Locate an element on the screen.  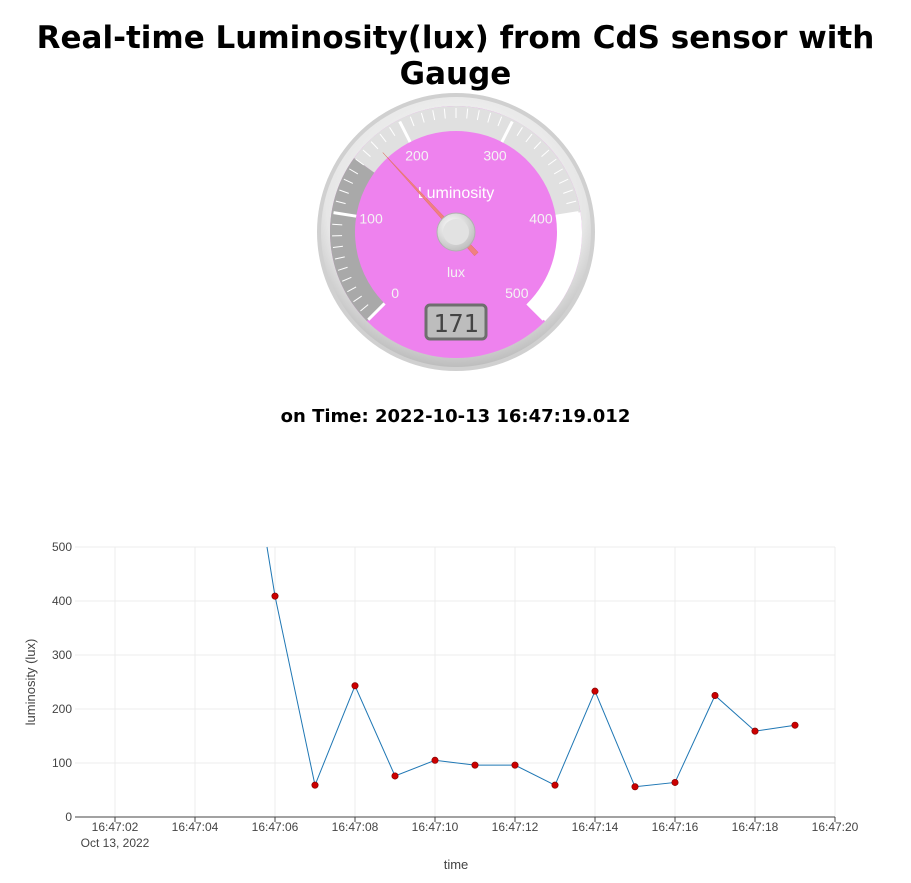
x-tick-label: 16:47:12 is located at coordinates (515, 827).